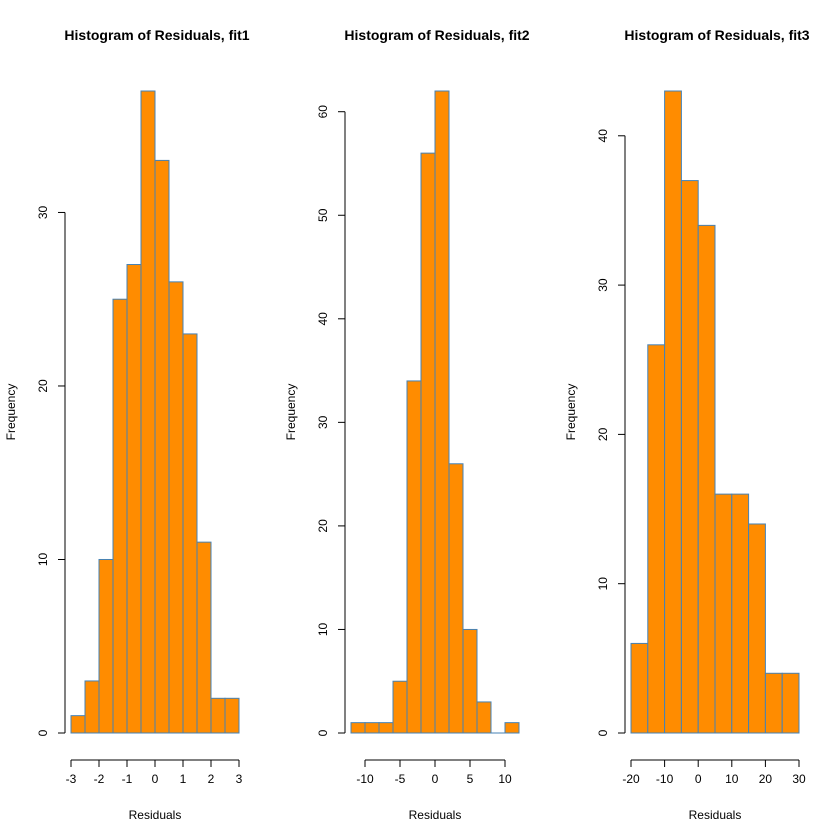 The width and height of the screenshot is (840, 840). Describe the element at coordinates (400, 779) in the screenshot. I see `x-tick-label: -5` at that location.